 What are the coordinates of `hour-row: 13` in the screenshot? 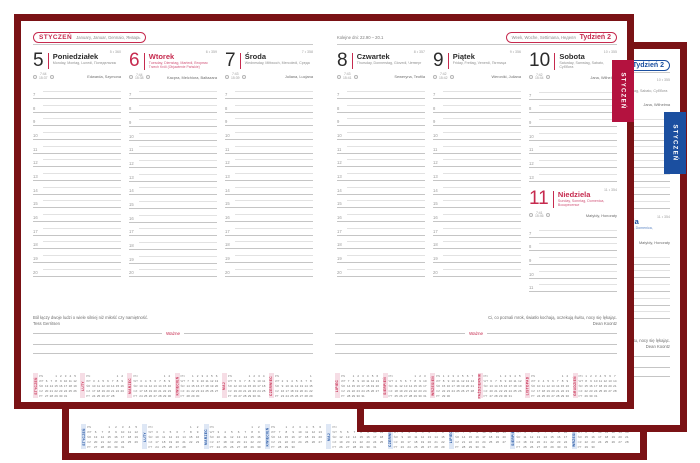 It's located at (269, 174).